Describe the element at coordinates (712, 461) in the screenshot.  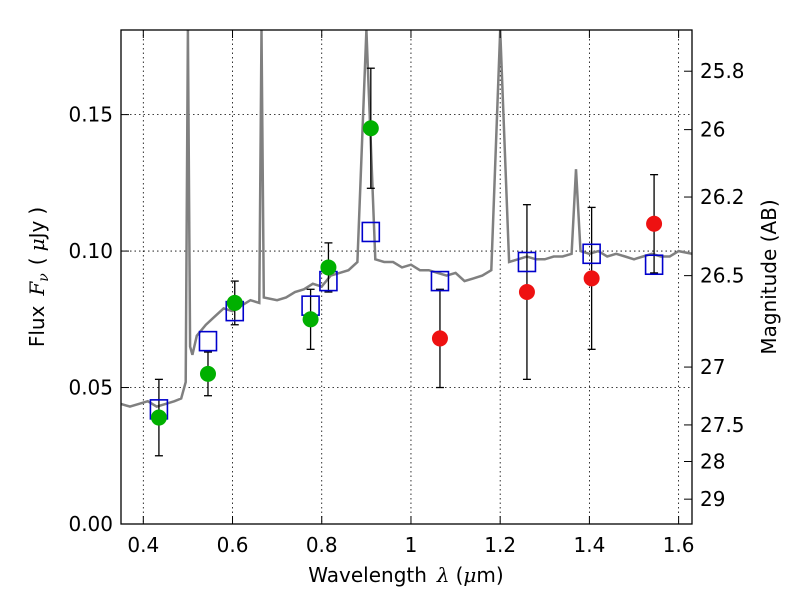
I see `y2-tick-label: 28` at that location.